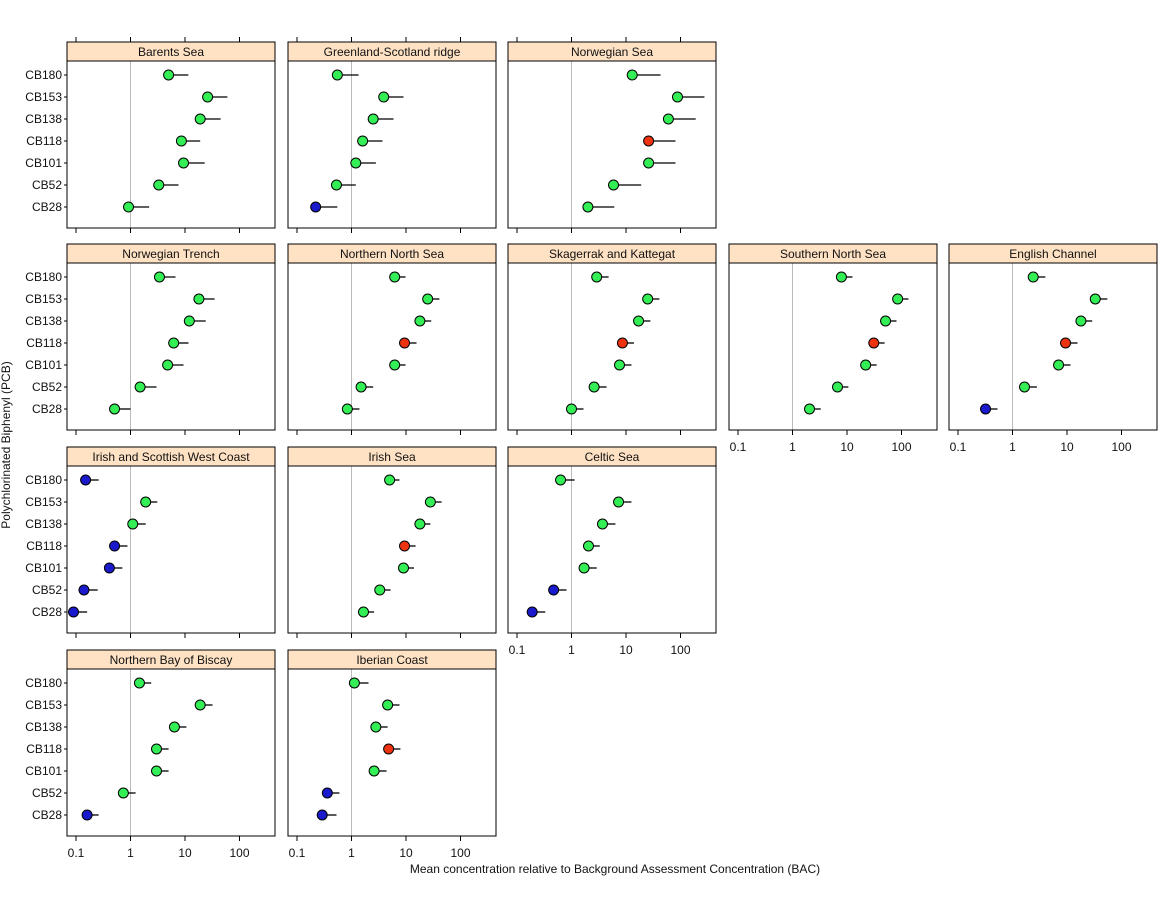 This screenshot has height=900, width=1170. What do you see at coordinates (171, 754) in the screenshot?
I see `panel-northern-bay-of-biscay: Northern Bay of Biscay 0.1 1 10 100` at bounding box center [171, 754].